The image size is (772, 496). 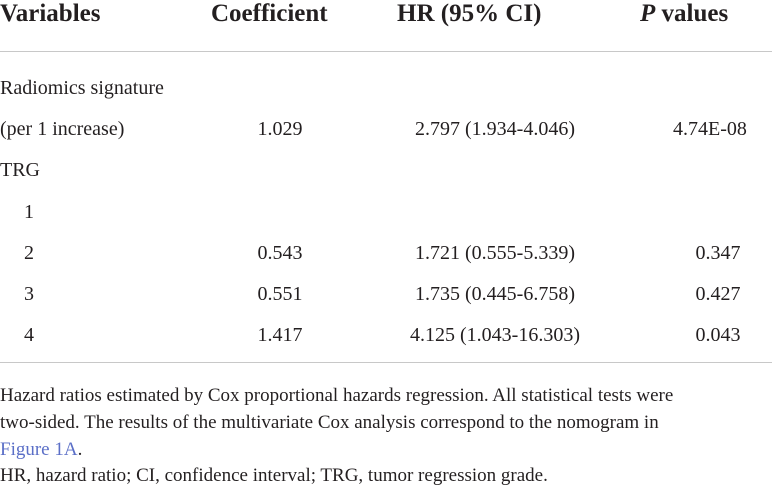 I want to click on row-hr: 4.125 (1.043-16.303), so click(x=495, y=335).